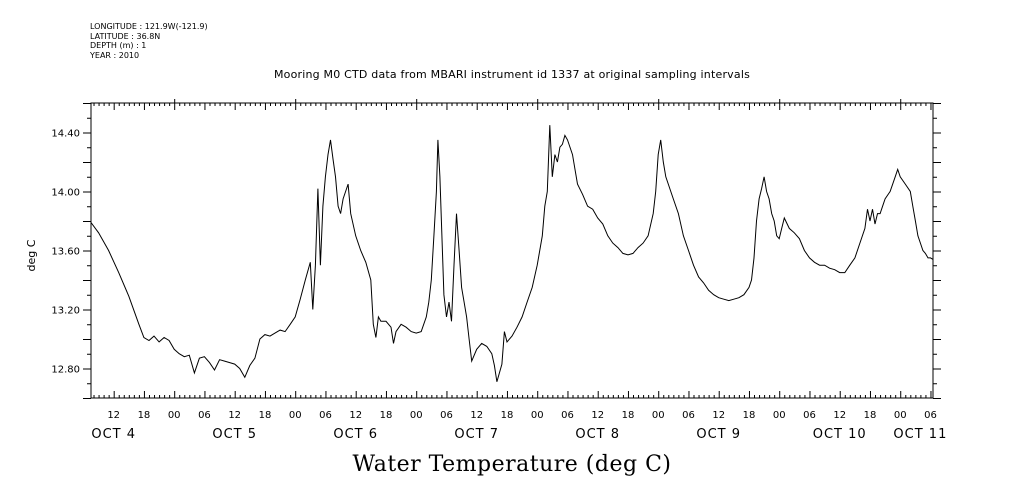 The image size is (1009, 504). I want to click on y-tick-label: 14.00, so click(65, 193).